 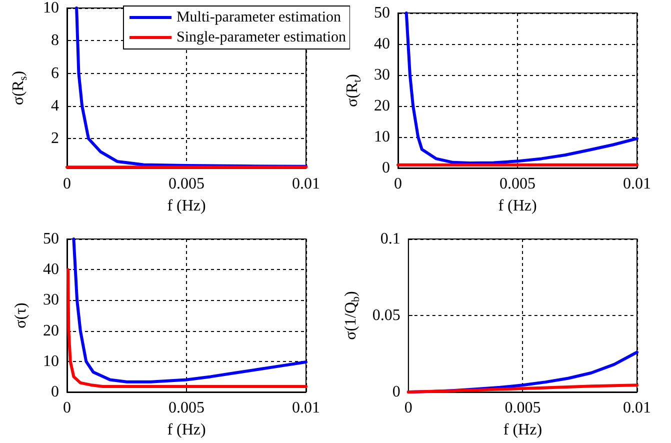 I want to click on y-tick-label: 0.05, so click(x=386, y=315).